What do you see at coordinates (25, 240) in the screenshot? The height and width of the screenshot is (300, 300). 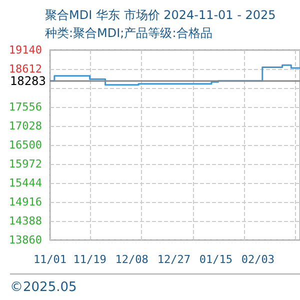 I see `y-tick-label: 13860` at bounding box center [25, 240].